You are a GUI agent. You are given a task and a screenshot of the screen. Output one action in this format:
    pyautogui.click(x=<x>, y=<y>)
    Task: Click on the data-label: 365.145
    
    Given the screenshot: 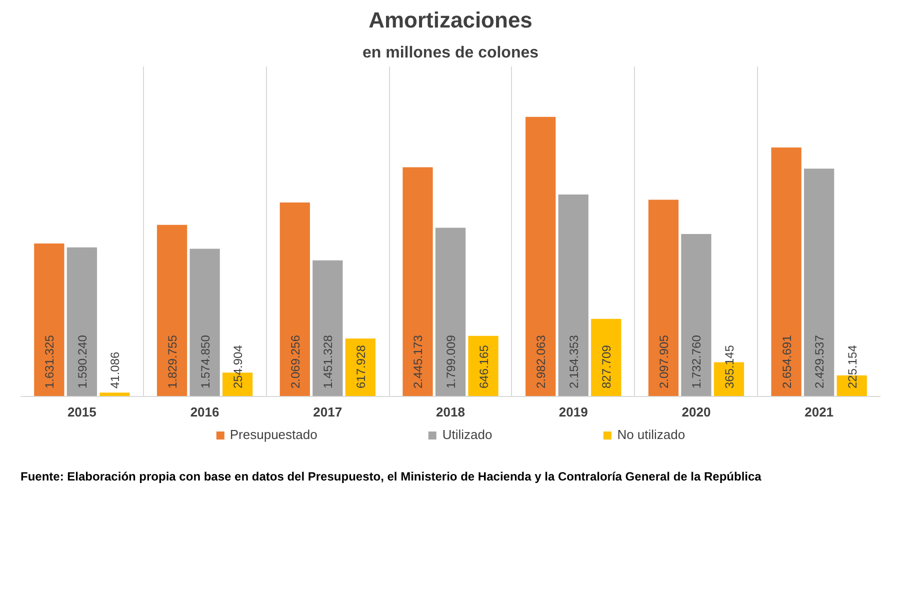 What is the action you would take?
    pyautogui.click(x=729, y=366)
    